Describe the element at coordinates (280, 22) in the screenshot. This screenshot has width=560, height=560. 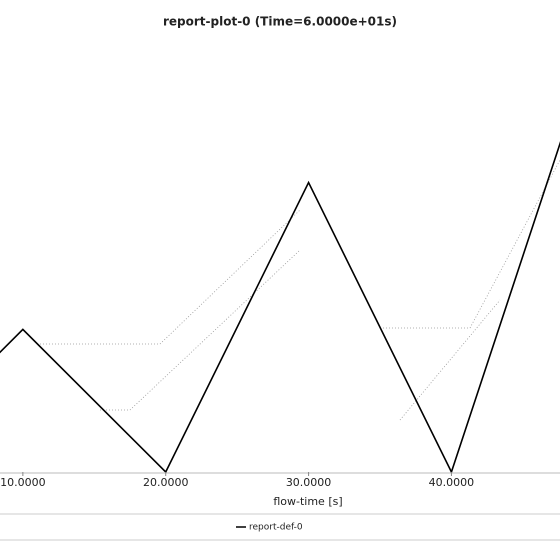
I see `chart-title: report-plot-0 (Time=6.0000e+01s)` at that location.